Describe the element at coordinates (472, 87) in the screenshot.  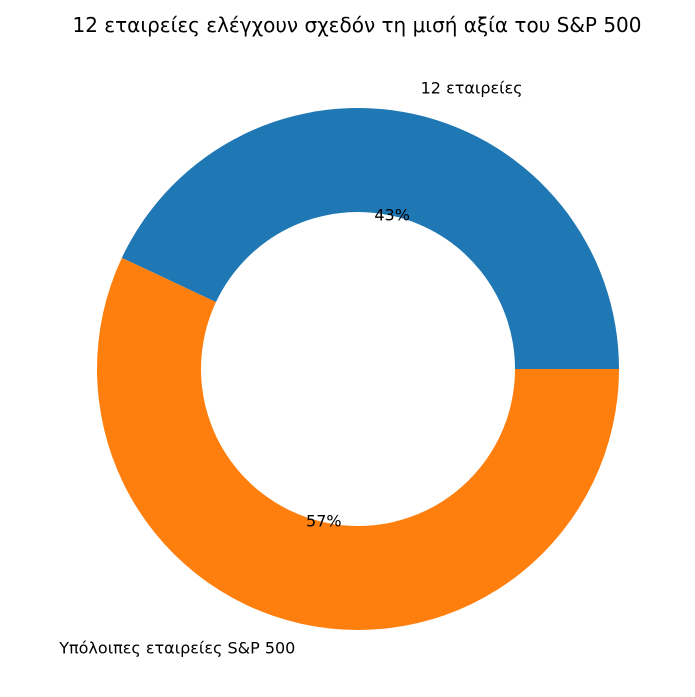
I see `slice-label-1: 12 εταιρείες` at that location.